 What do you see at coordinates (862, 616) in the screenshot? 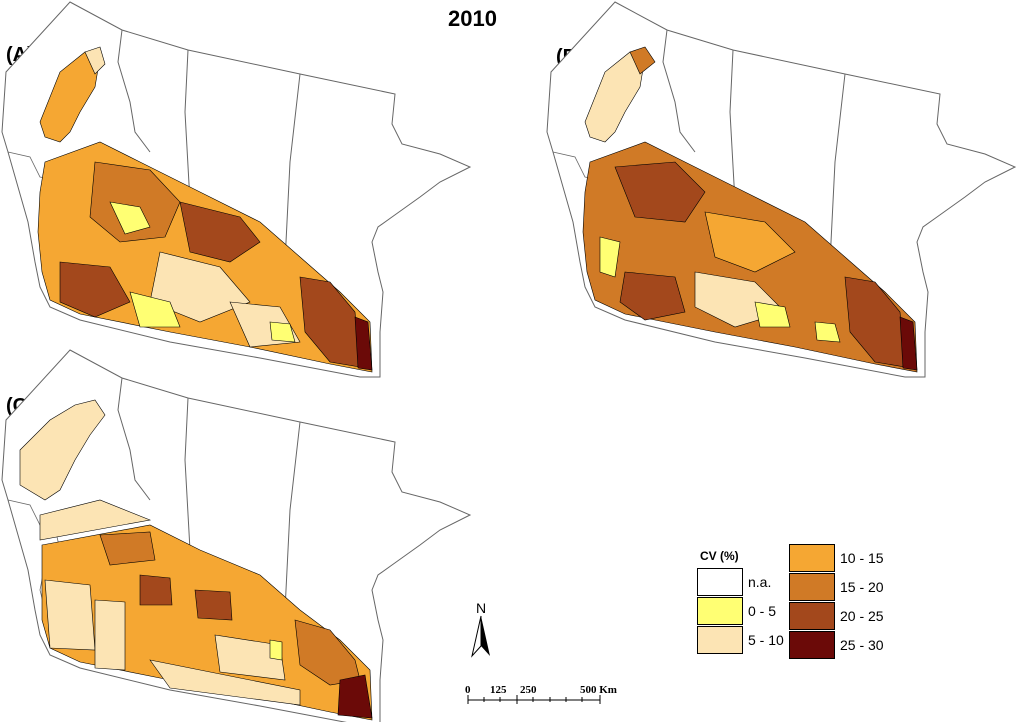
I see `legend-label-20-25: 20 - 25` at bounding box center [862, 616].